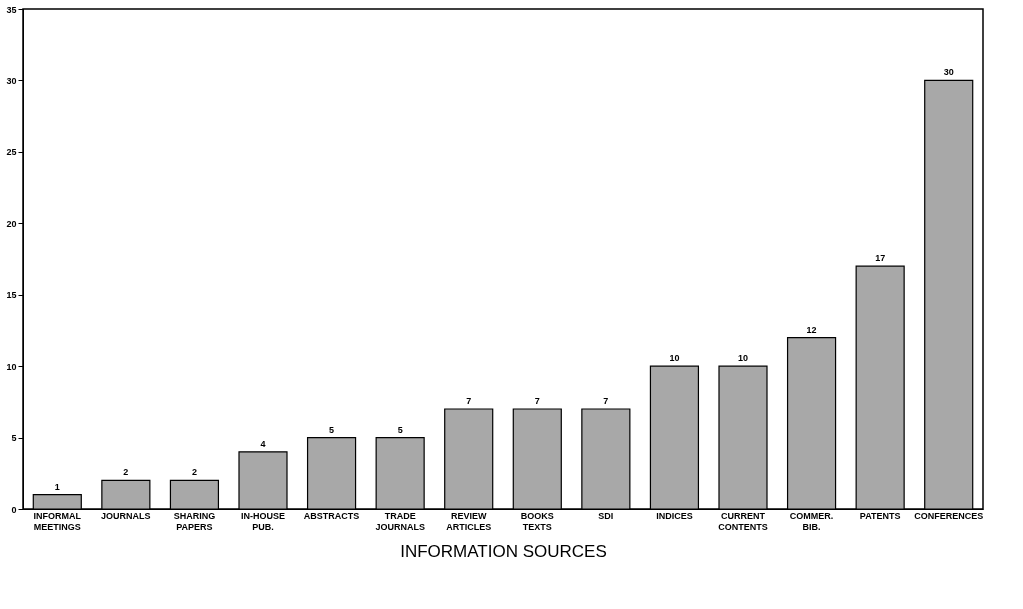  Describe the element at coordinates (14, 509) in the screenshot. I see `y-tick-label: 0` at that location.